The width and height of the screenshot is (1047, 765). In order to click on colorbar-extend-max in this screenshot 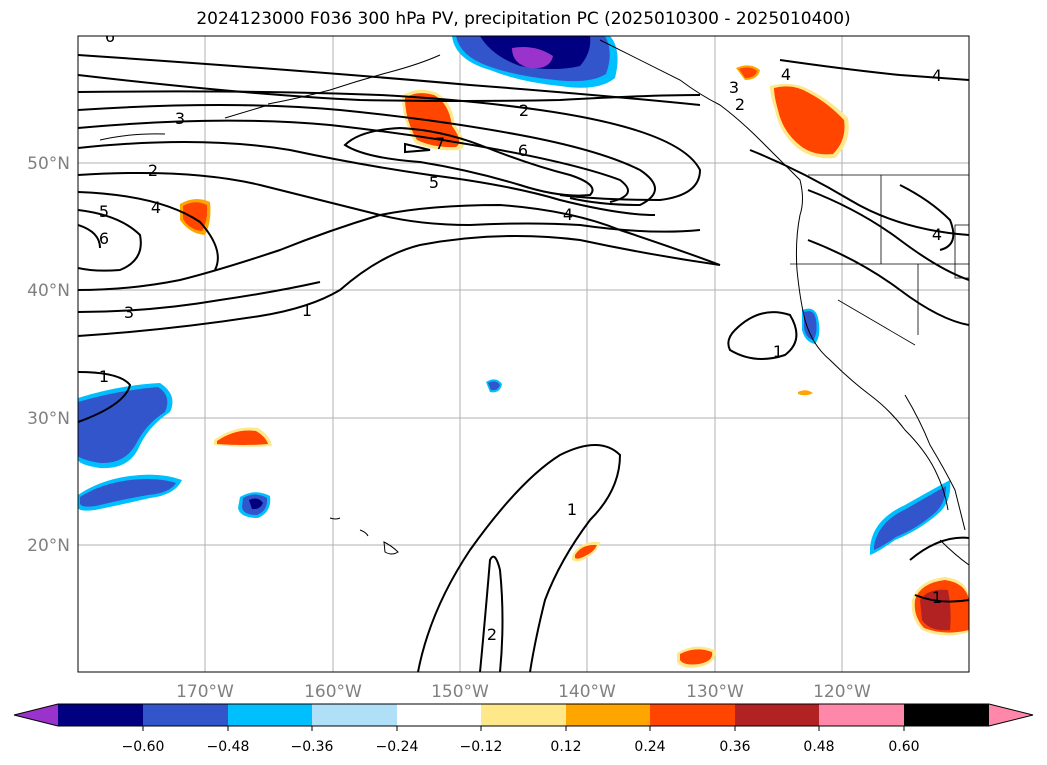, I will do `click(1011, 715)`.